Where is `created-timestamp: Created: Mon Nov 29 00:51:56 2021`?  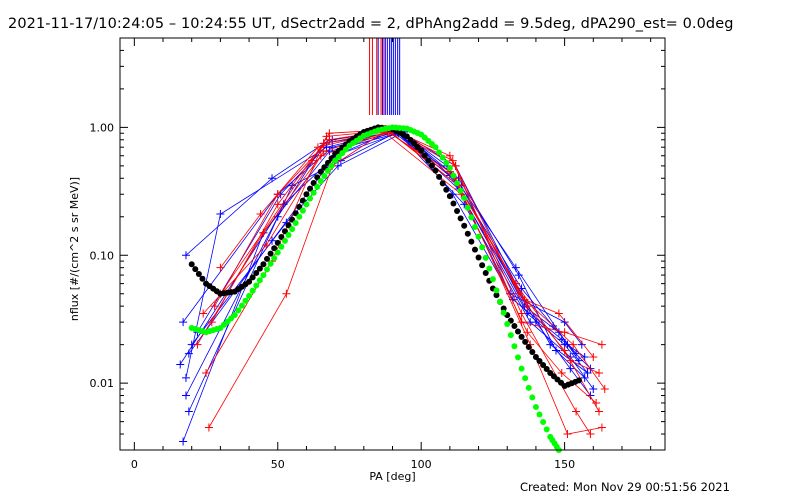
created-timestamp: Created: Mon Nov 29 00:51:56 2021 is located at coordinates (625, 487).